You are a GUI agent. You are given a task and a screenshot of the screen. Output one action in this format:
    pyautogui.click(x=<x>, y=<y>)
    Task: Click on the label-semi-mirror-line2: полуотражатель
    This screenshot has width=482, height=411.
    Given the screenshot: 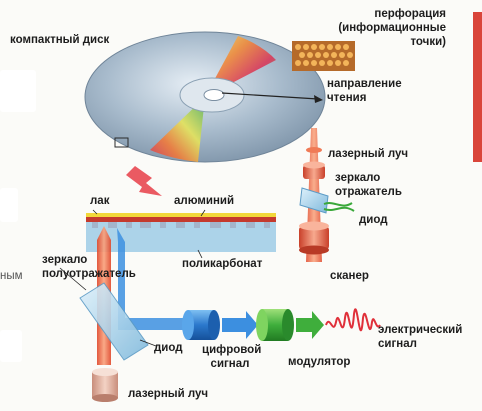 What is the action you would take?
    pyautogui.click(x=89, y=274)
    